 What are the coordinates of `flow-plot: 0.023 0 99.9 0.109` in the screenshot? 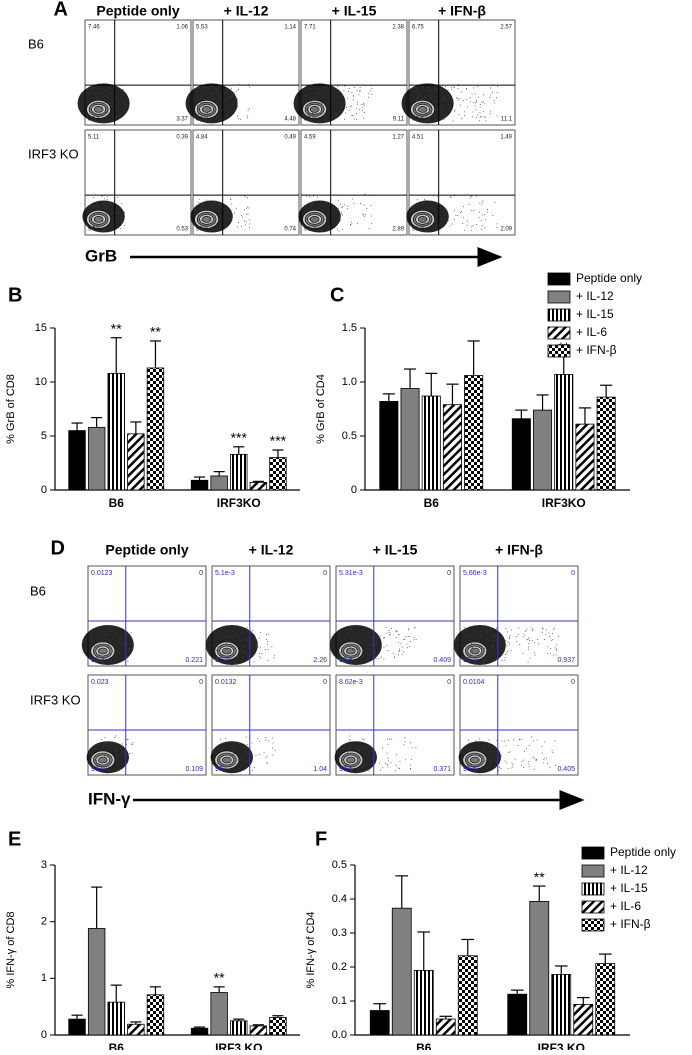 It's located at (146, 725).